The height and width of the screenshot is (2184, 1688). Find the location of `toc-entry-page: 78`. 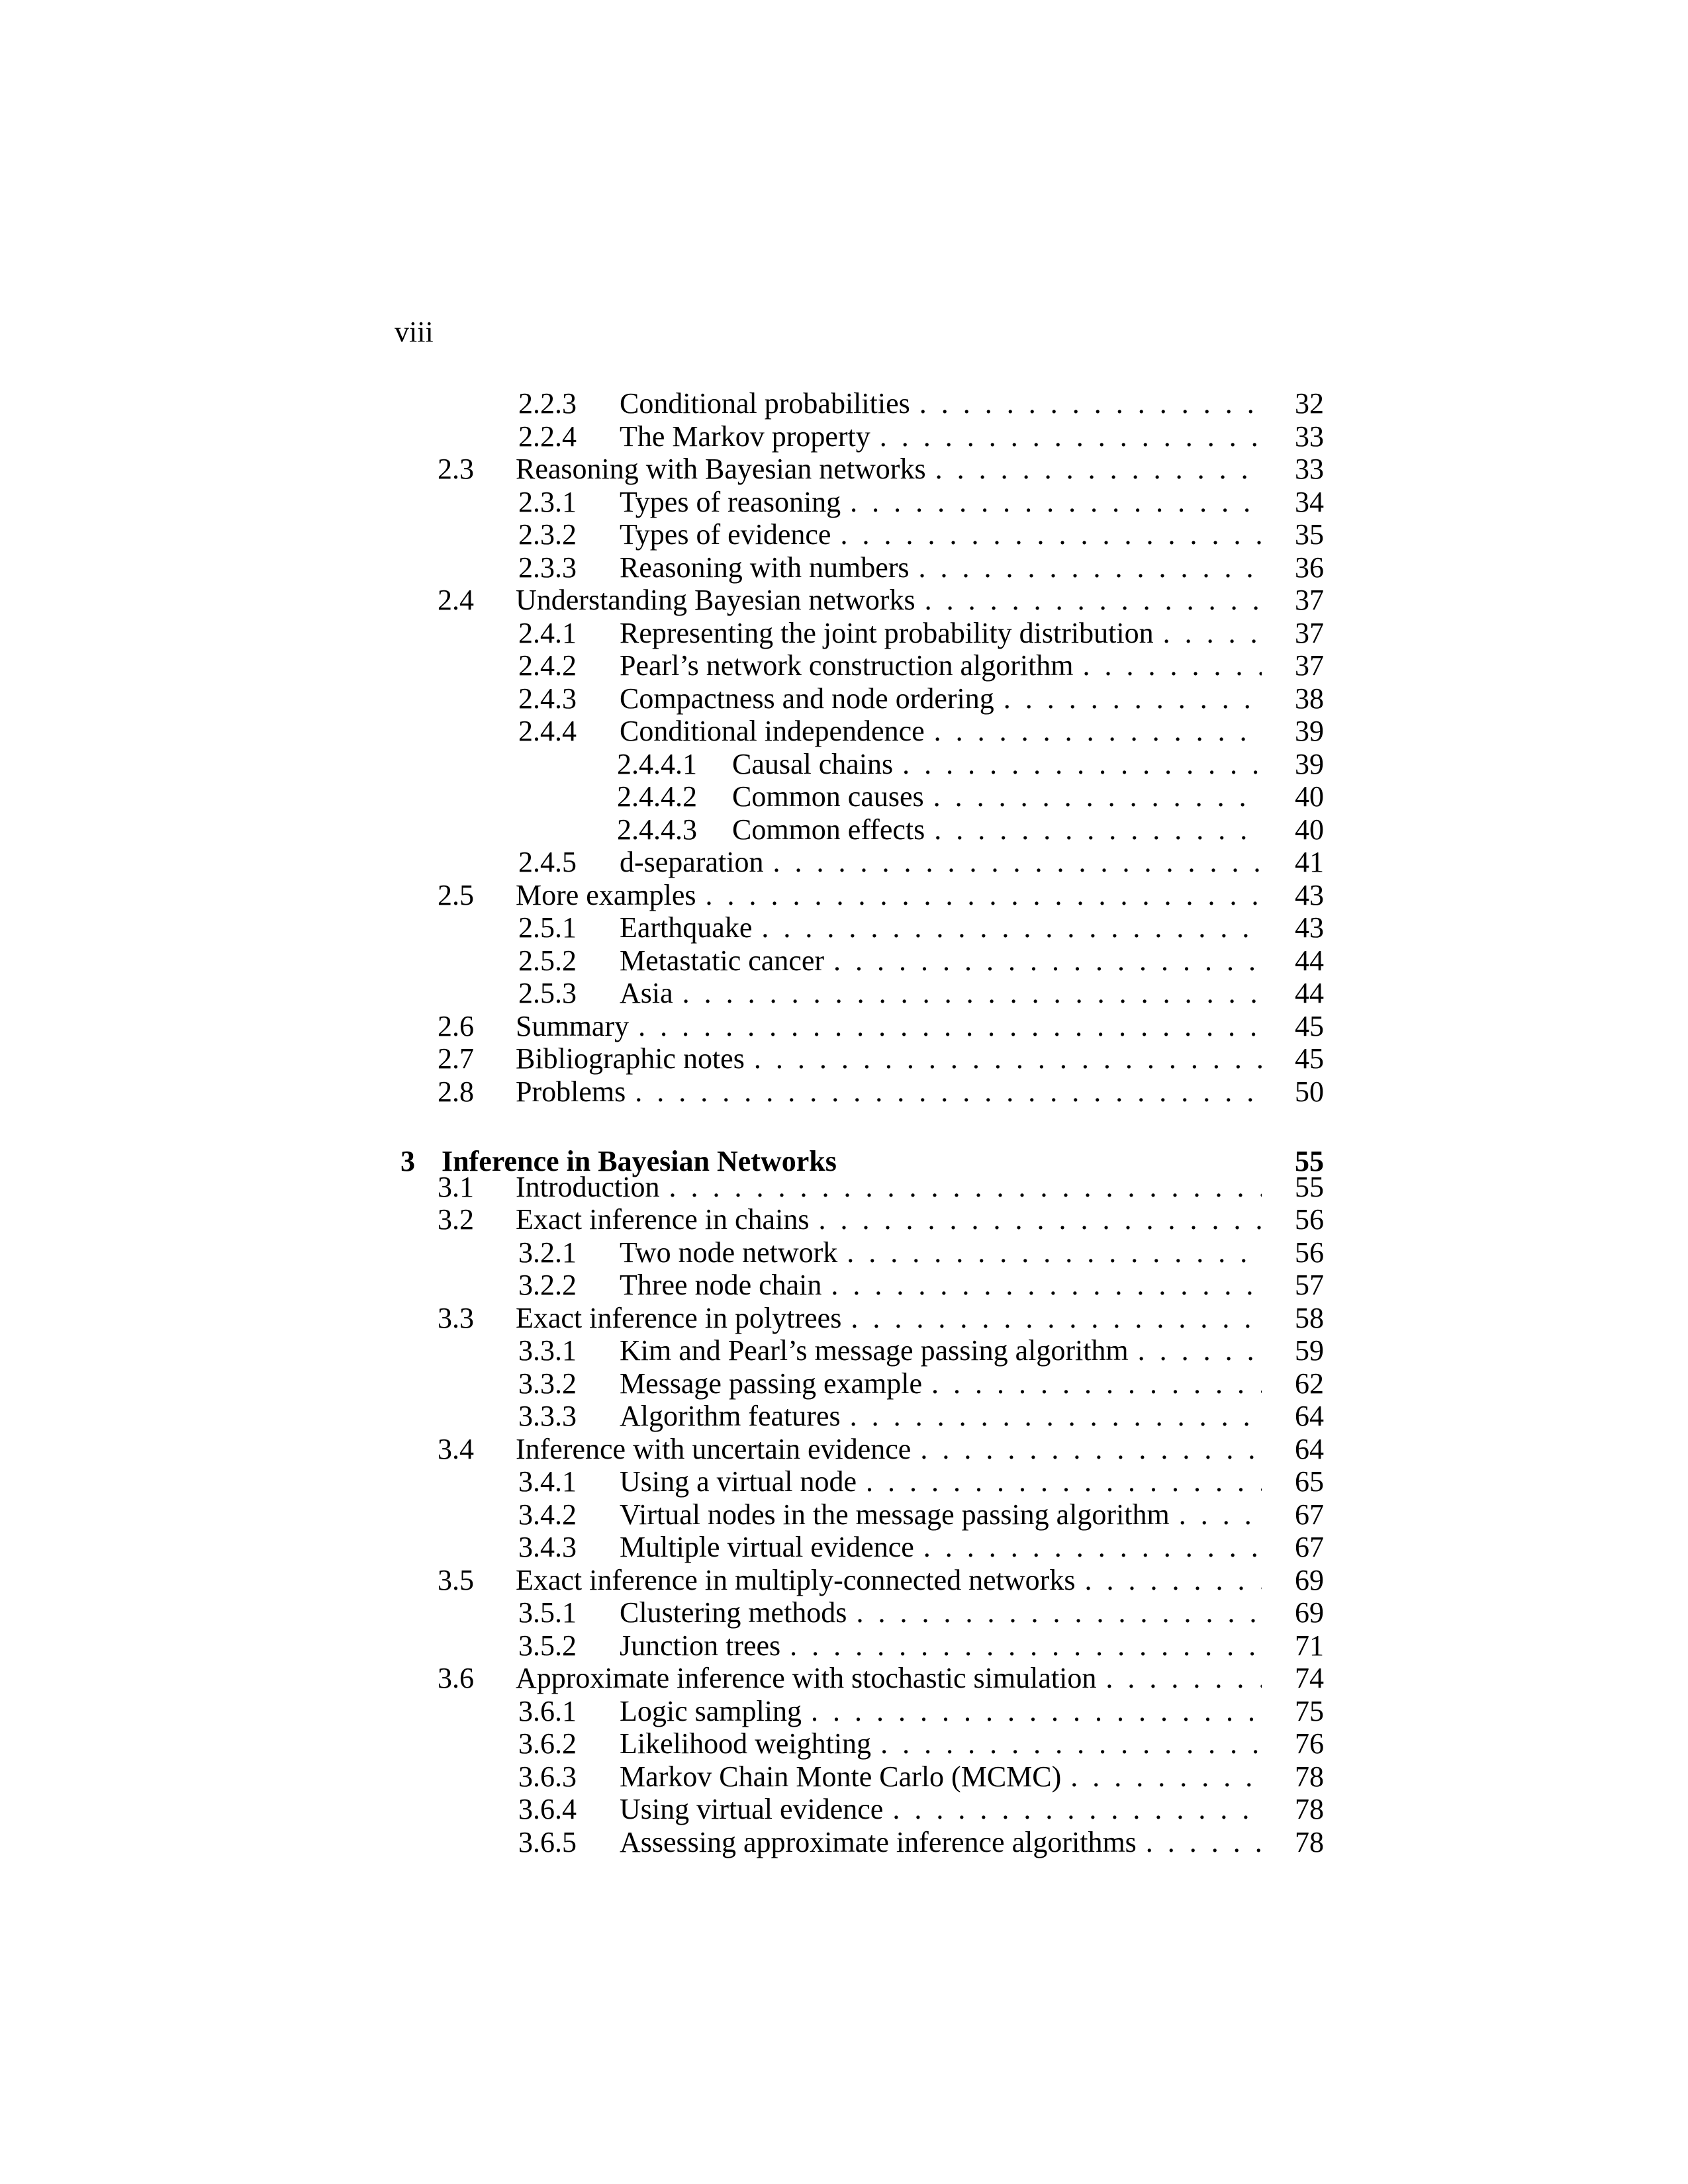

toc-entry-page: 78 is located at coordinates (1309, 1841).